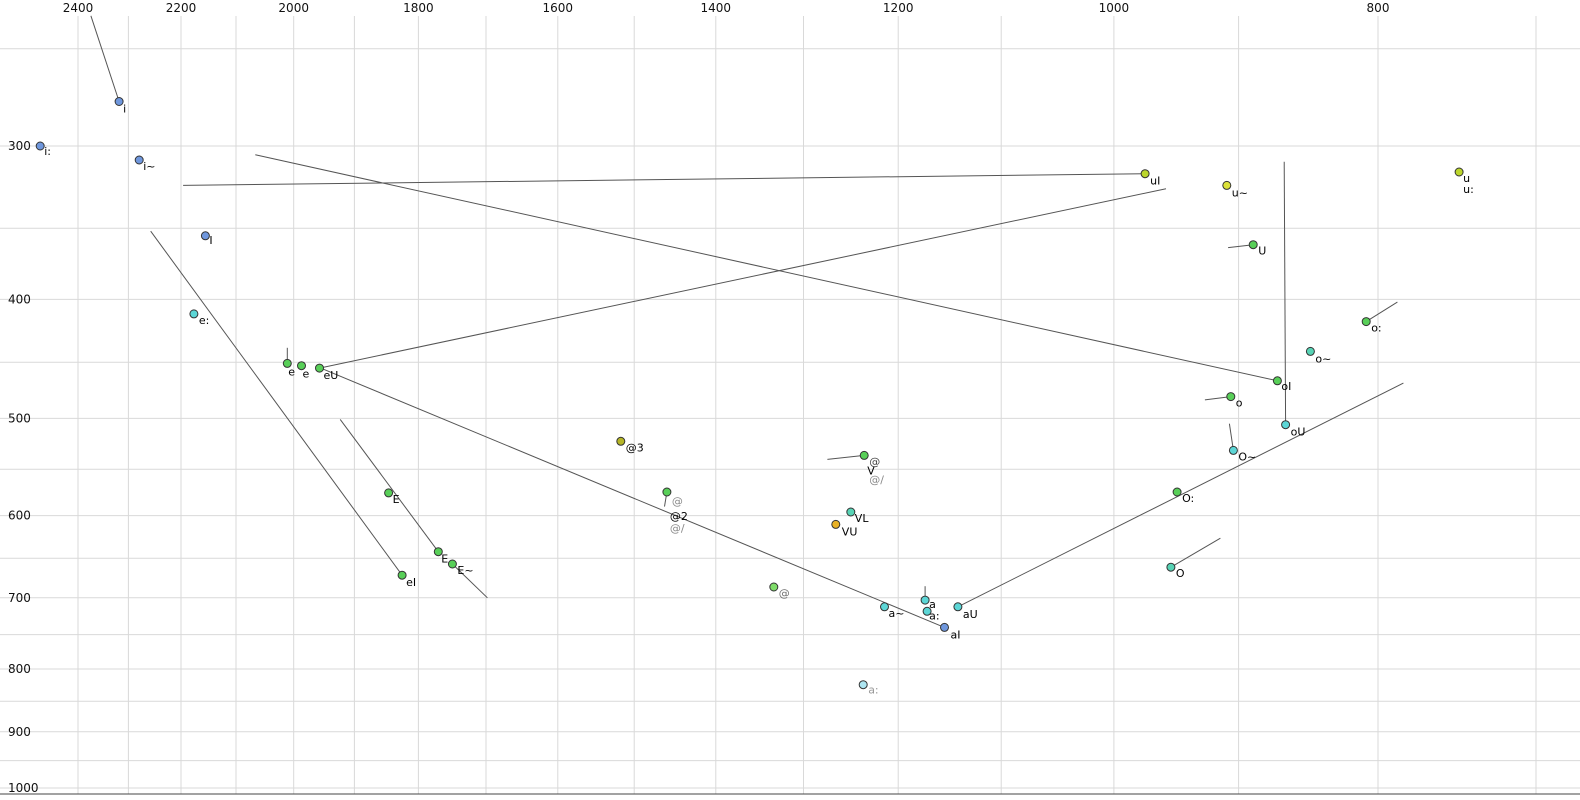  I want to click on vowel-label-O-long: O:, so click(1188, 498).